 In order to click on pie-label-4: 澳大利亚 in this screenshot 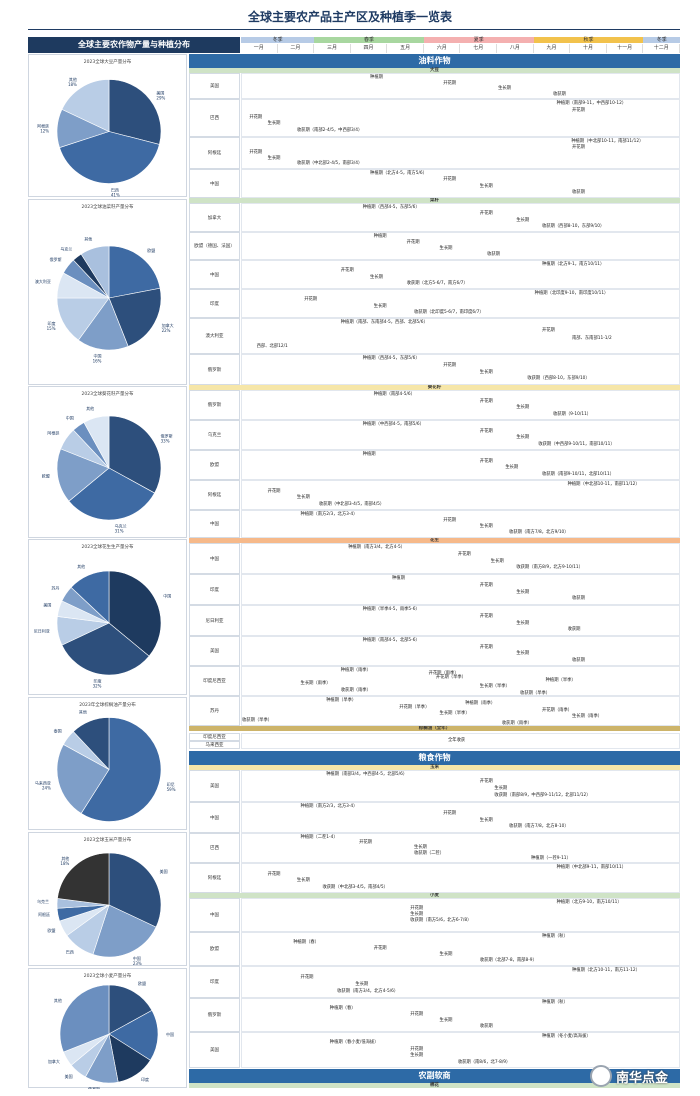, I will do `click(43, 281)`.